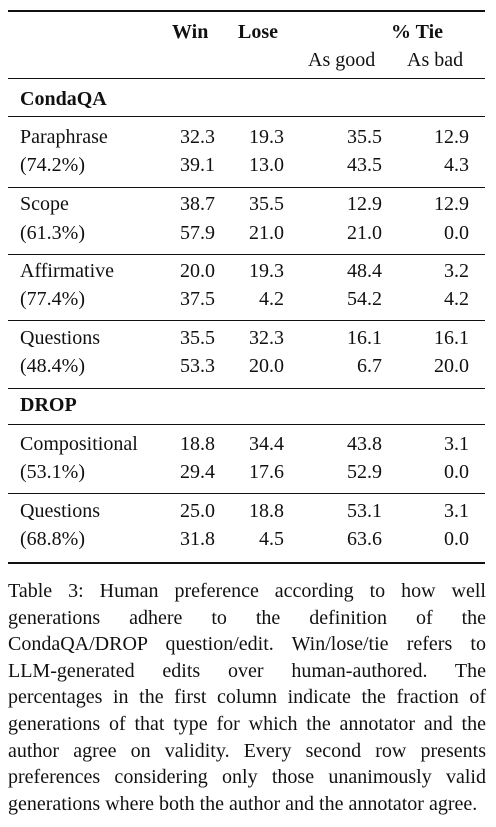  I want to click on table-cell: 31.8, so click(197, 539).